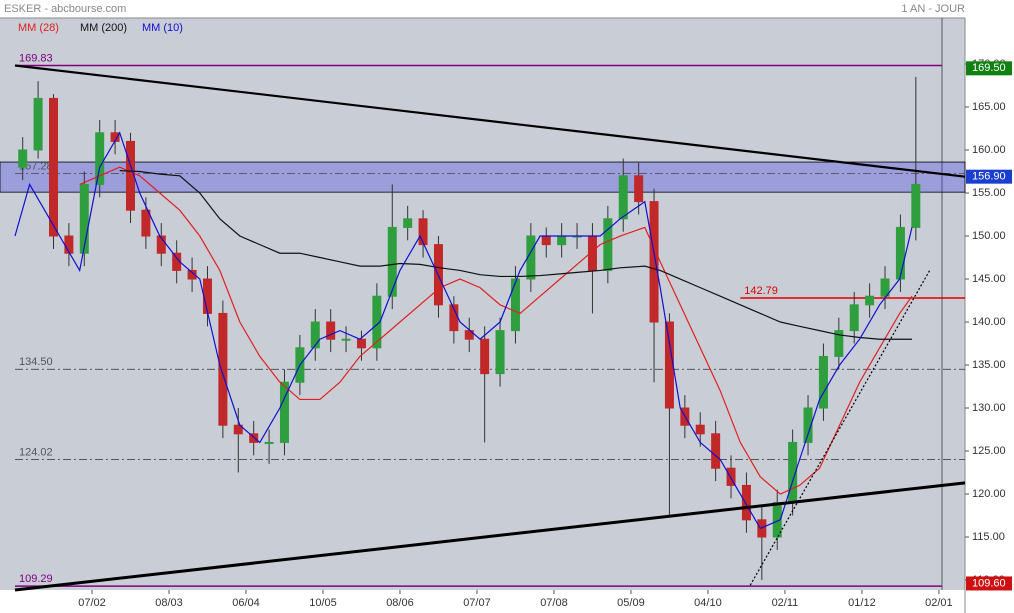 The width and height of the screenshot is (1014, 613). What do you see at coordinates (988, 537) in the screenshot?
I see `y-tick-label: 115.00` at bounding box center [988, 537].